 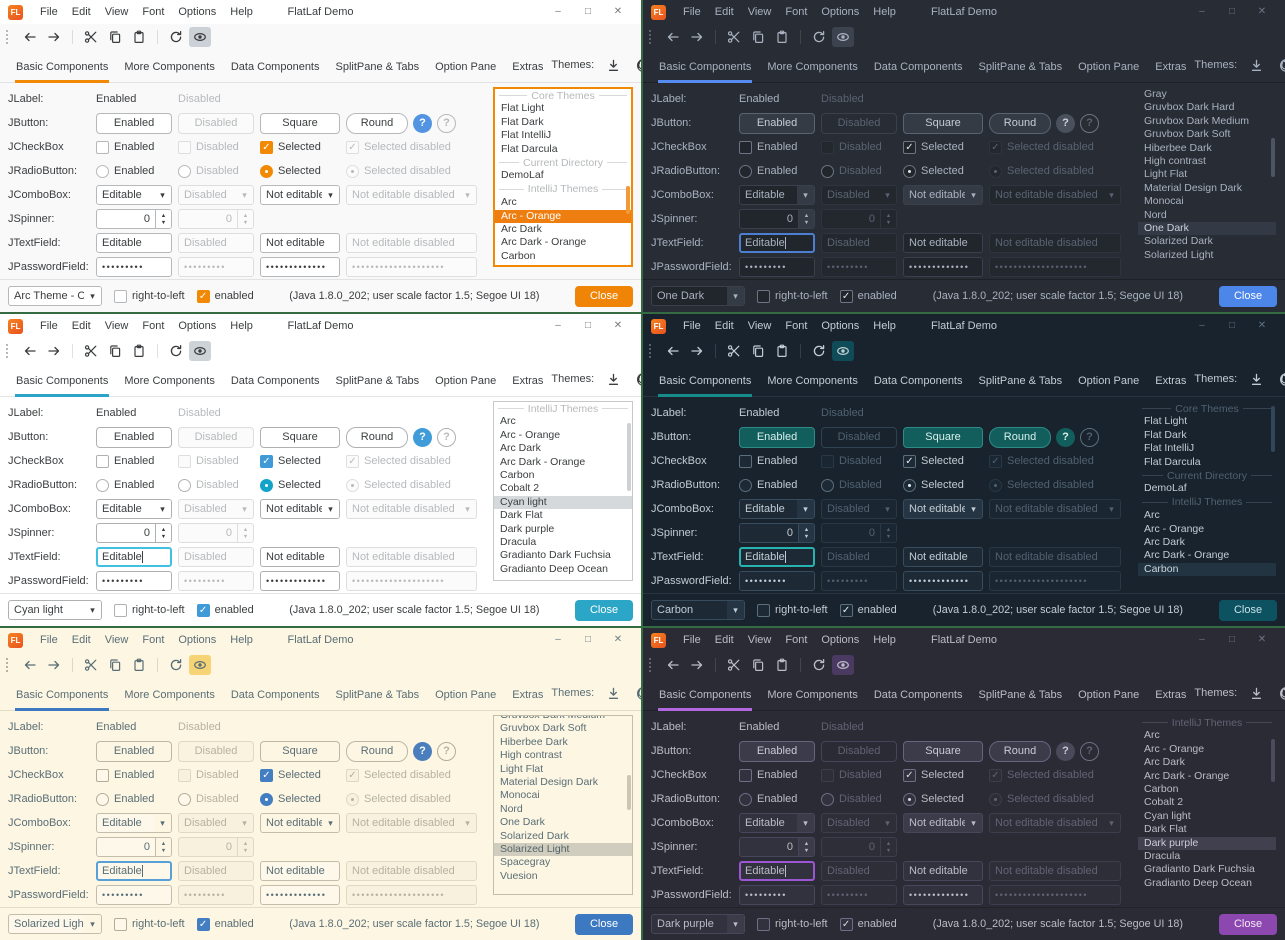 I want to click on enabled-button: Enabled, so click(x=134, y=751).